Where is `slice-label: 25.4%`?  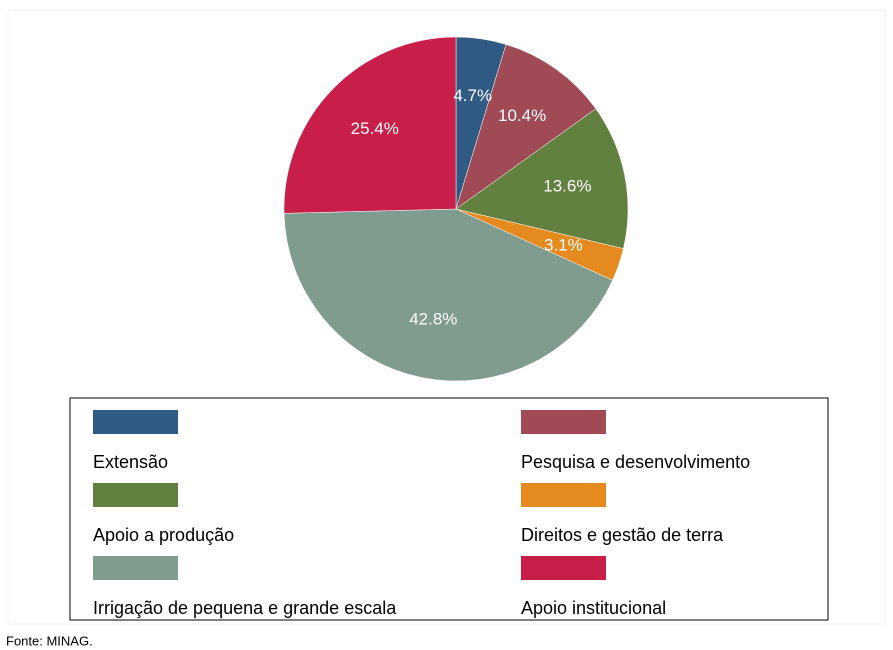 slice-label: 25.4% is located at coordinates (375, 128).